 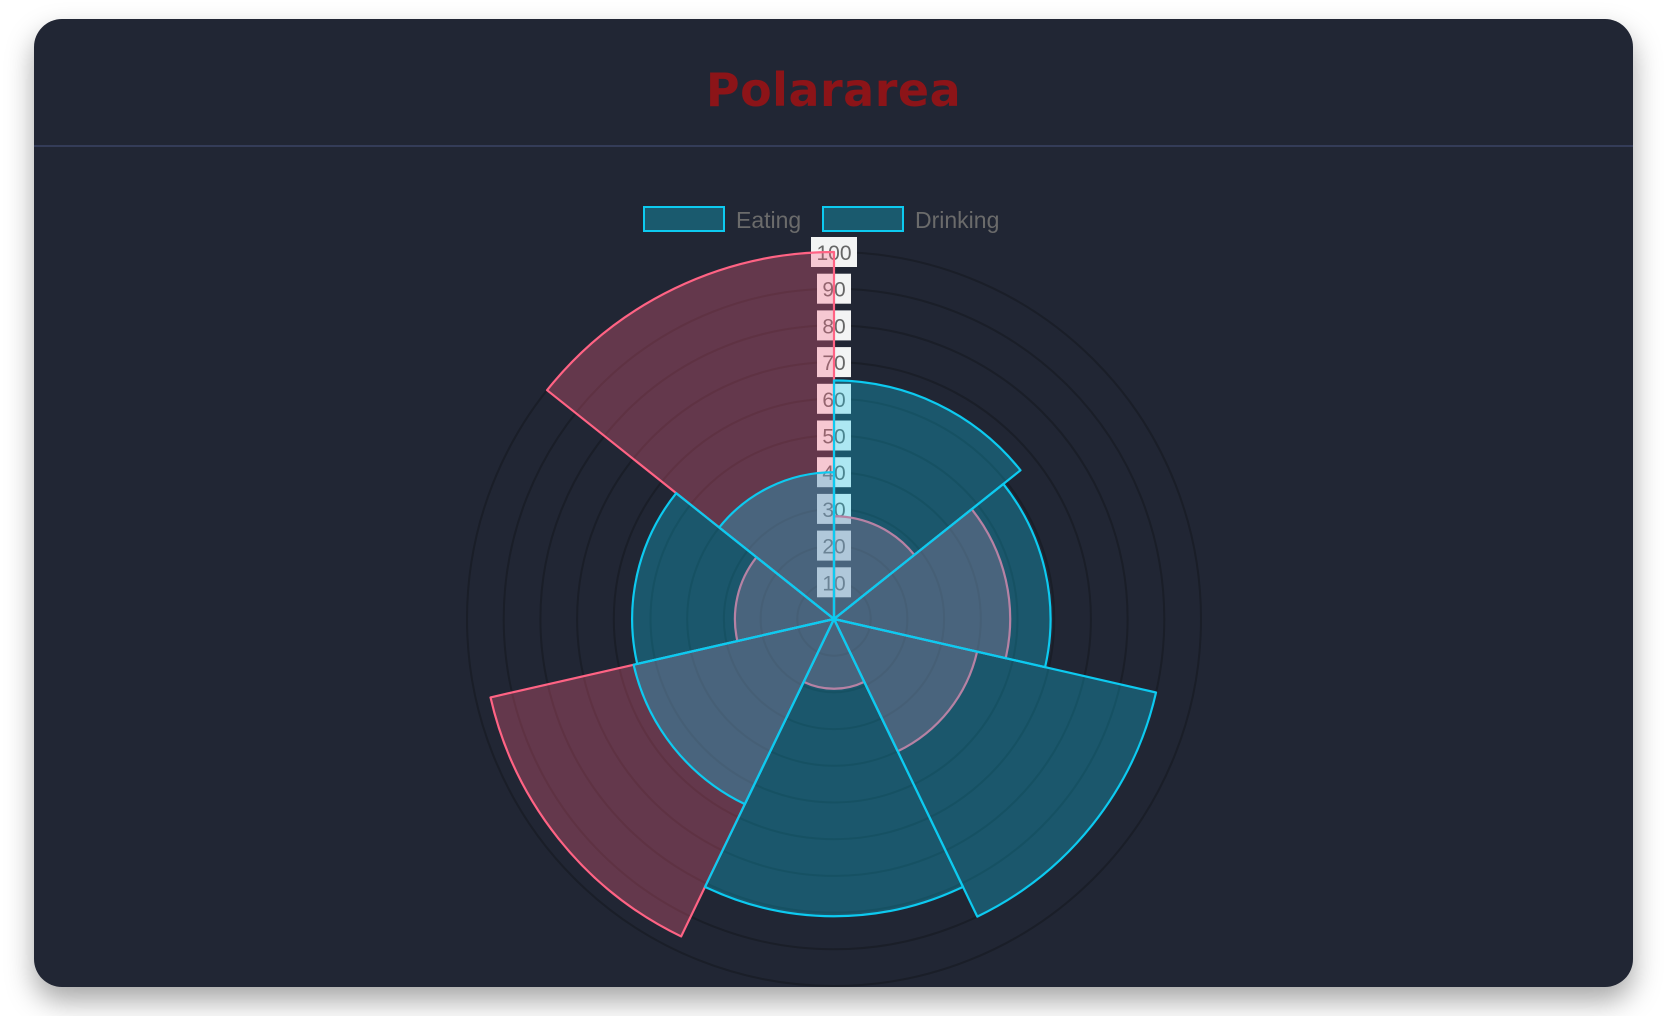 I want to click on legend-swatch-drinking, so click(x=863, y=219).